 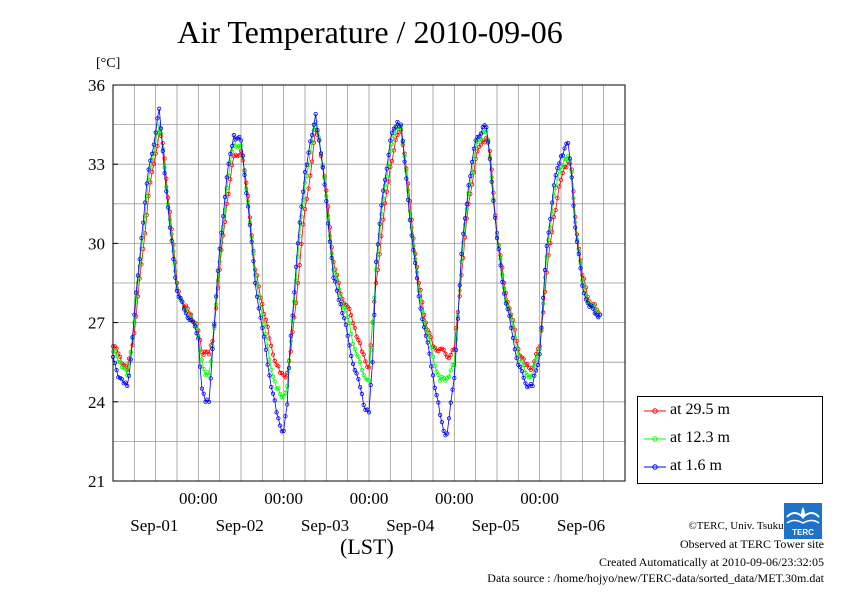 What do you see at coordinates (367, 546) in the screenshot?
I see `x-axis-label: (LST)` at bounding box center [367, 546].